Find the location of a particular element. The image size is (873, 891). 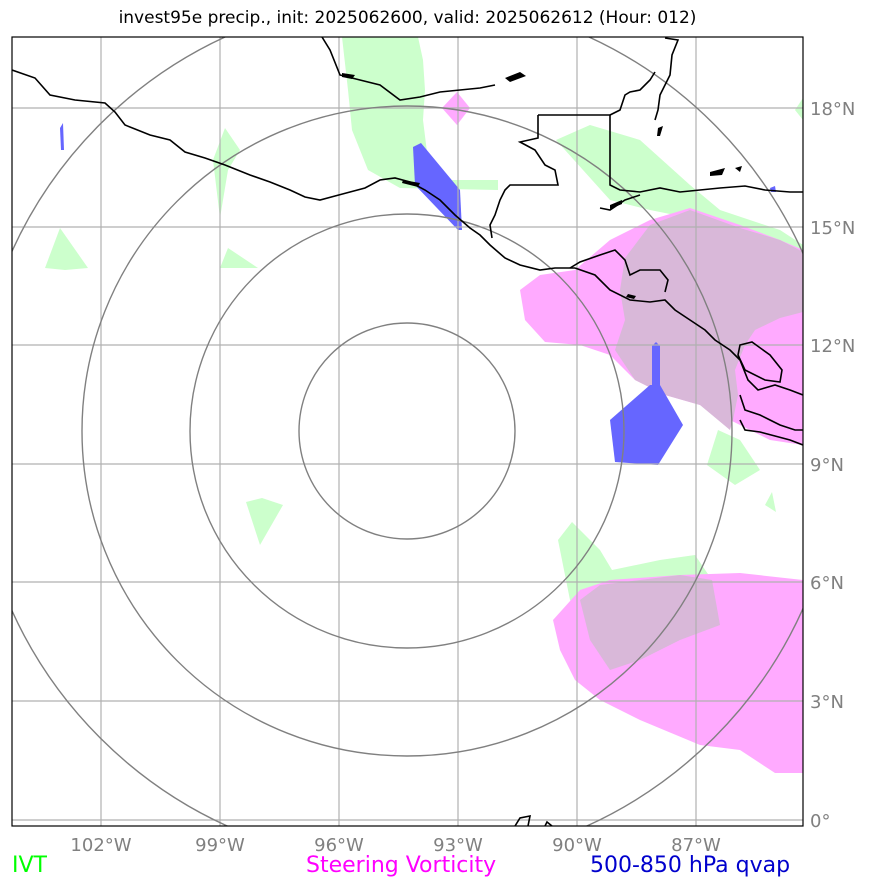

lon-label: 99°W is located at coordinates (220, 845).